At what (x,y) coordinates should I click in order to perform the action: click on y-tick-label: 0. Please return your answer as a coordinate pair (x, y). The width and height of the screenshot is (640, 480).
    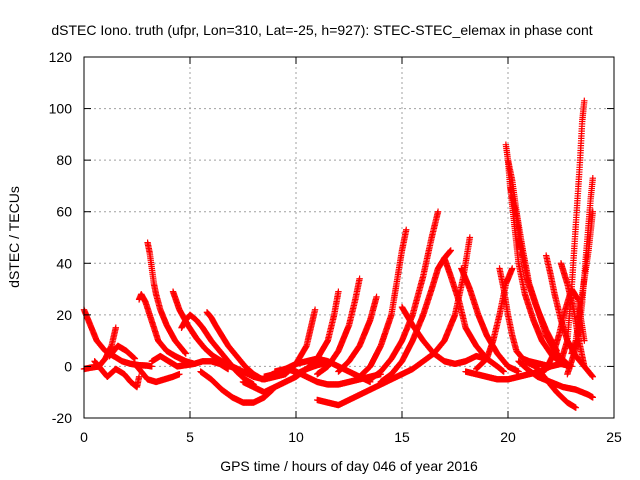
    Looking at the image, I should click on (68, 366).